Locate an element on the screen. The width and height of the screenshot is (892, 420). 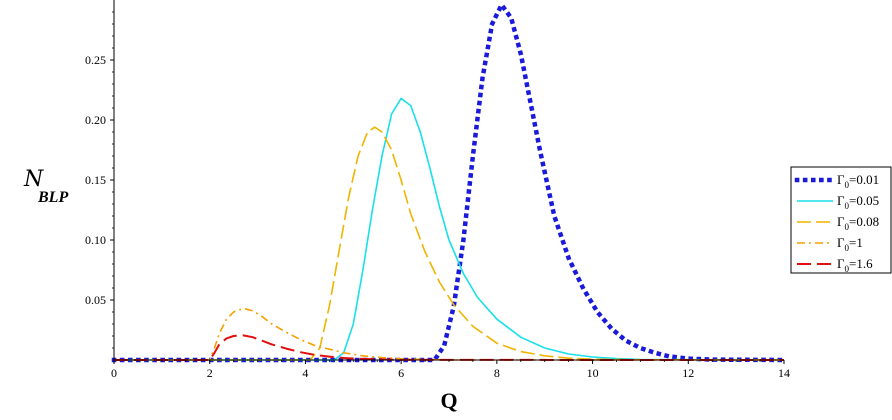
x-tick-label: 10 is located at coordinates (593, 373).